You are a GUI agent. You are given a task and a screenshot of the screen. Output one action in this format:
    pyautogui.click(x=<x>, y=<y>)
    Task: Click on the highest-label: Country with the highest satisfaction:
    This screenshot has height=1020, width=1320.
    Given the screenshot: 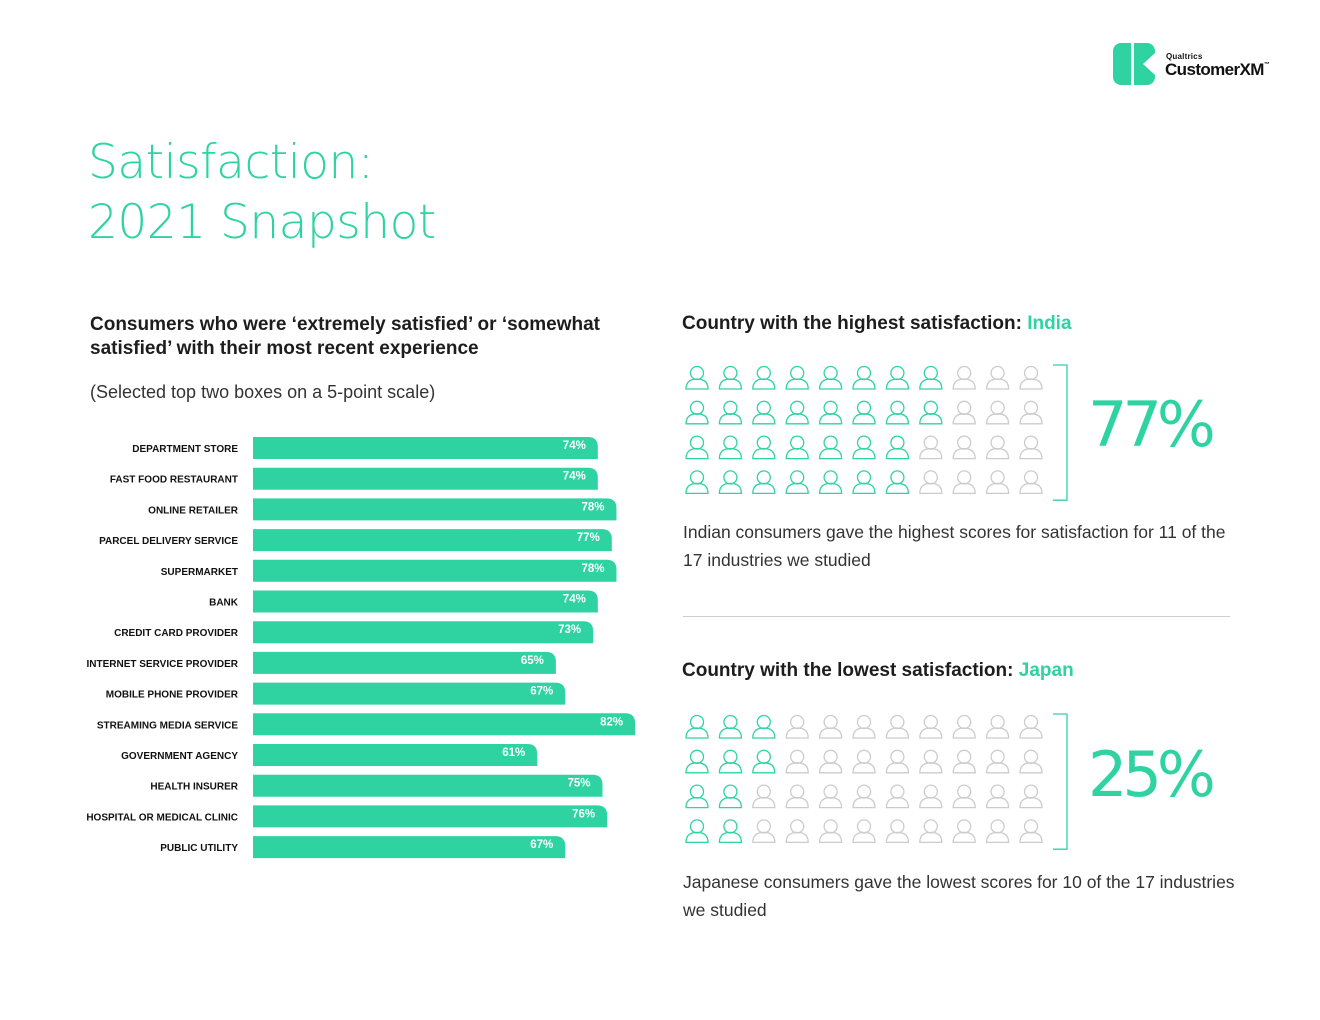 What is the action you would take?
    pyautogui.click(x=852, y=323)
    